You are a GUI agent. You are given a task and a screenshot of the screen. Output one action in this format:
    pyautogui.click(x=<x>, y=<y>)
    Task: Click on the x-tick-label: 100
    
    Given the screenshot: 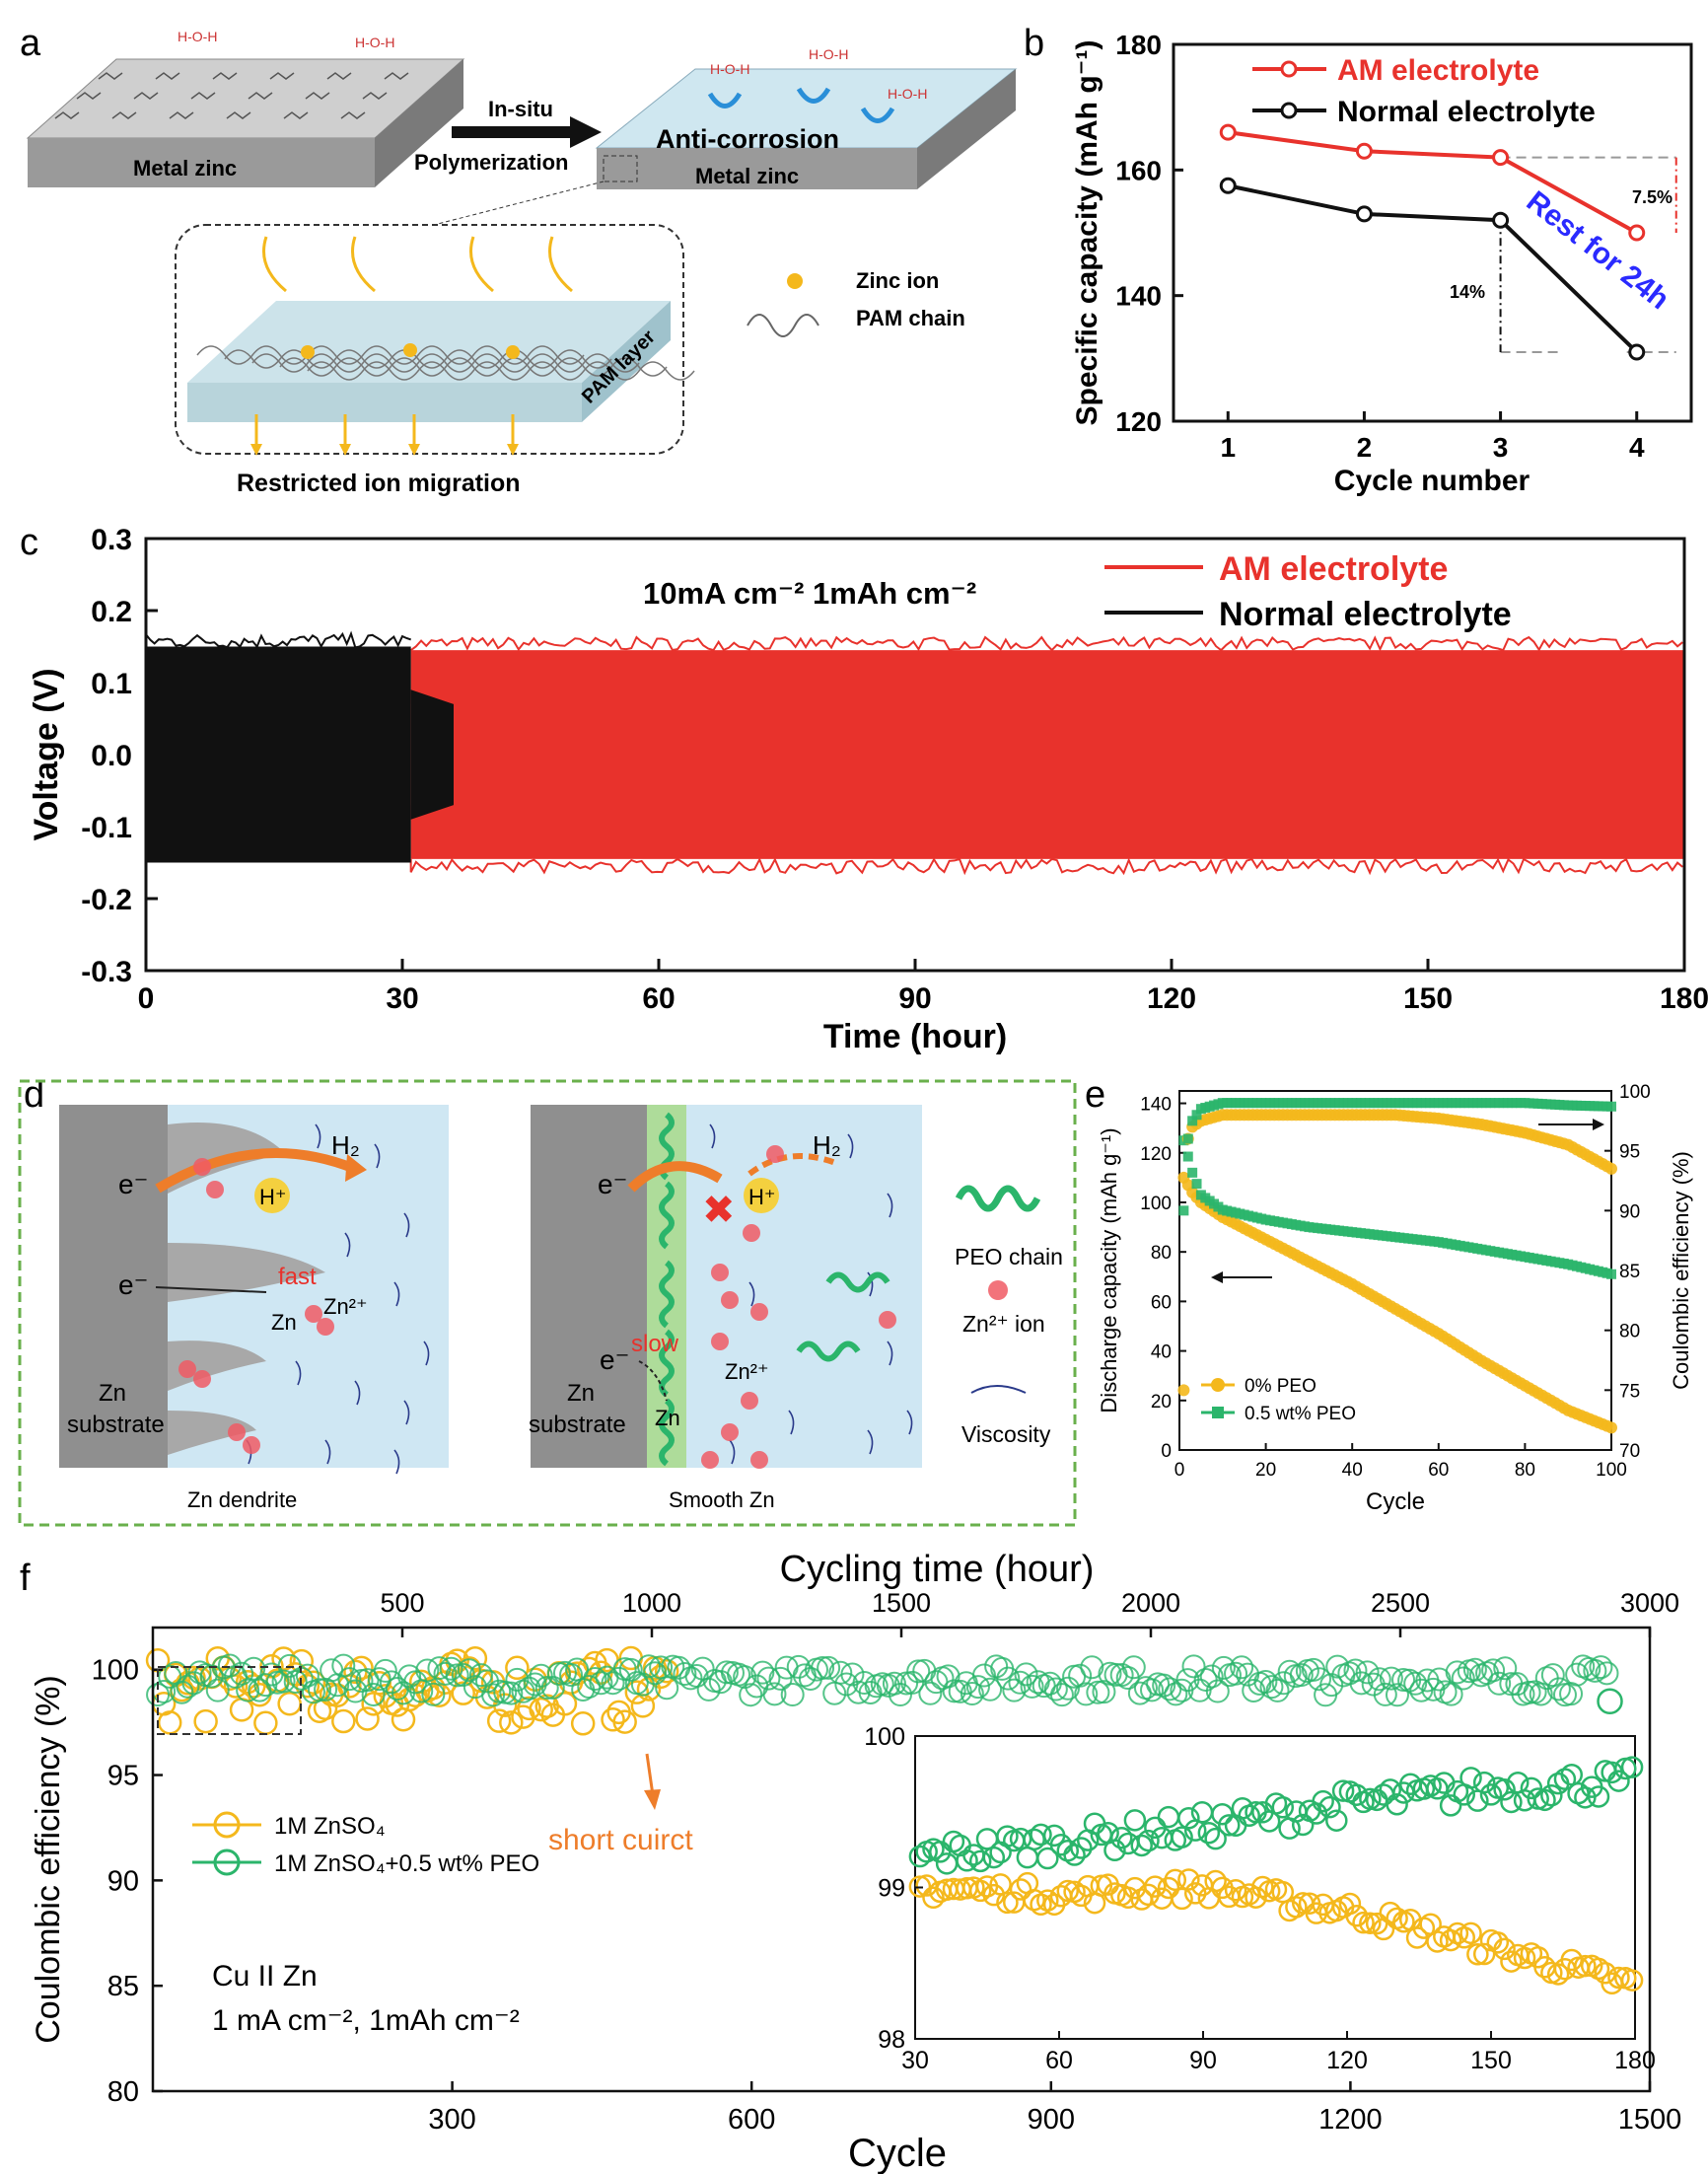 What is the action you would take?
    pyautogui.click(x=1611, y=1470)
    